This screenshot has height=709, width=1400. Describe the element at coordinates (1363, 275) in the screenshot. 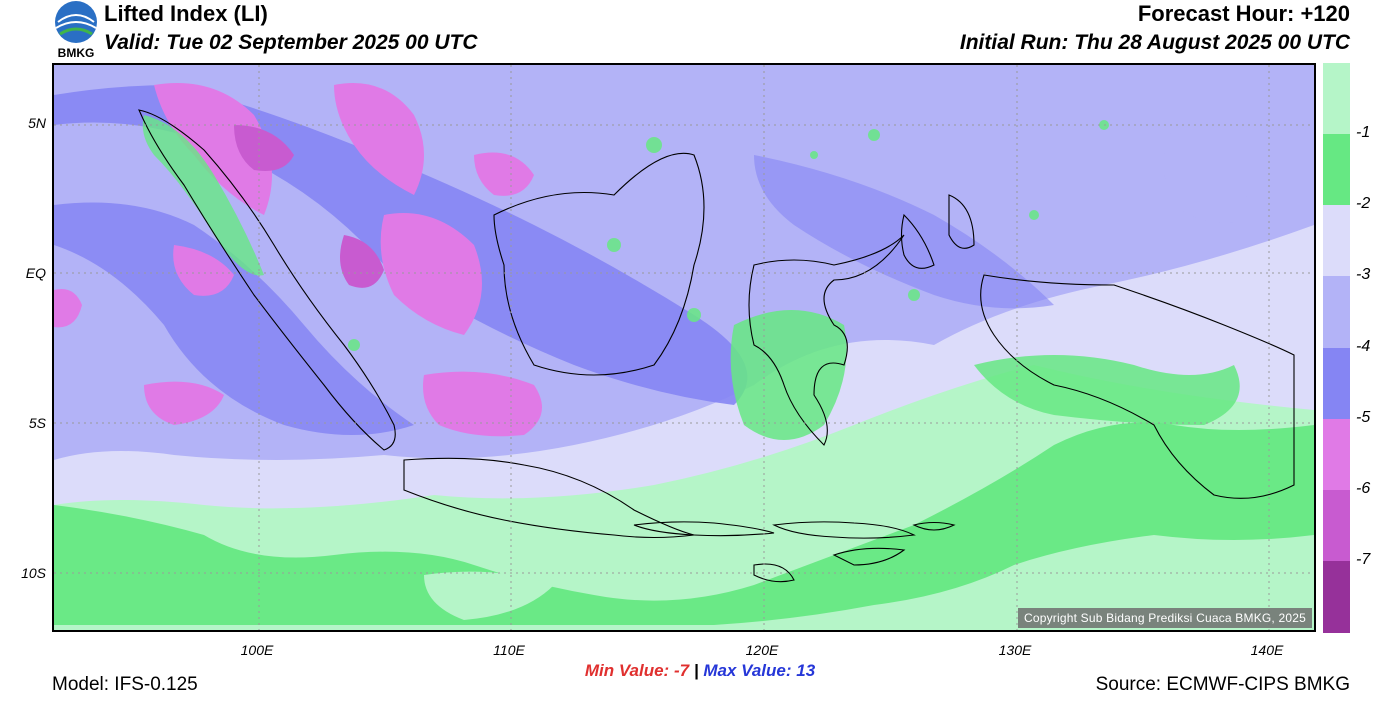

I see `colorbar-tick-label: -3` at that location.